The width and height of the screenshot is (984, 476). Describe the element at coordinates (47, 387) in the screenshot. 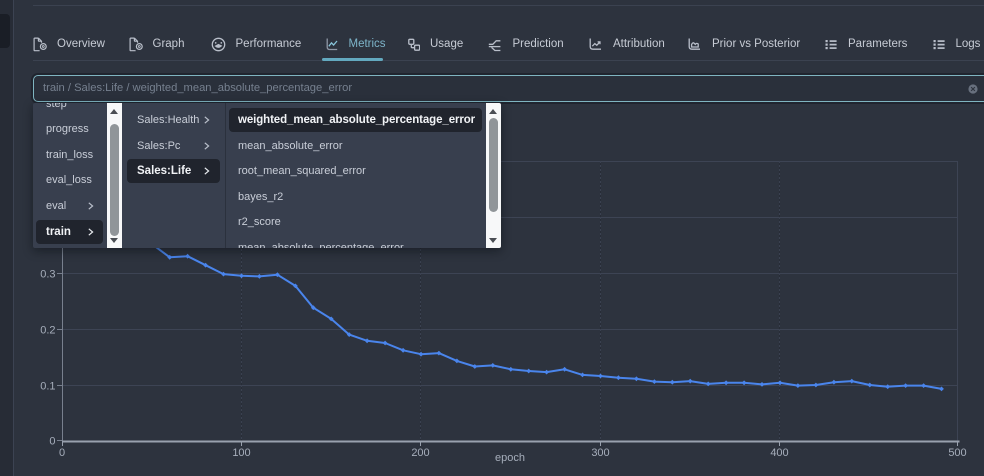

I see `svg-text: 0.1` at that location.